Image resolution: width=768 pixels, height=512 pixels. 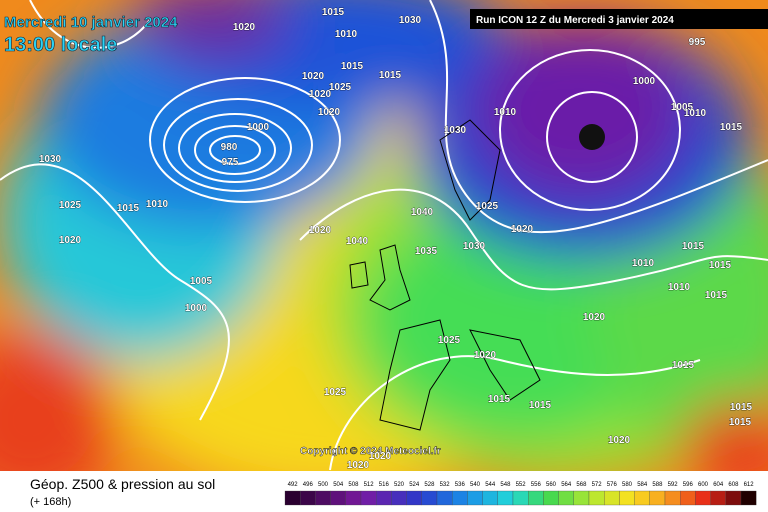 I want to click on scale-label: 592, so click(x=673, y=485).